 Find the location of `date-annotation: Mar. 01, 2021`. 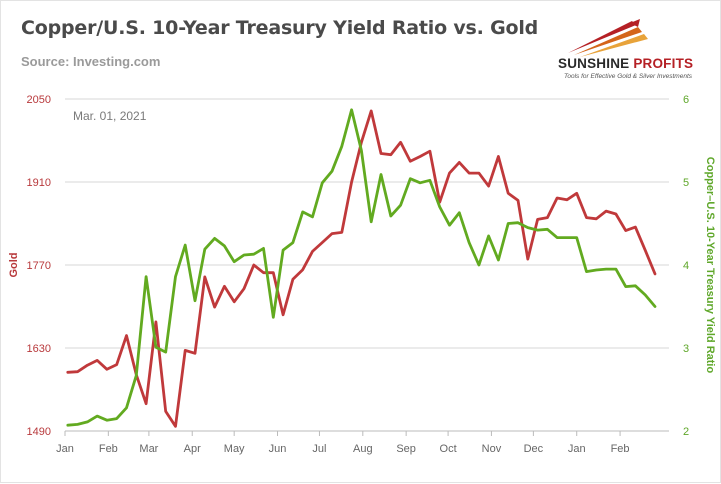

date-annotation: Mar. 01, 2021 is located at coordinates (110, 116).